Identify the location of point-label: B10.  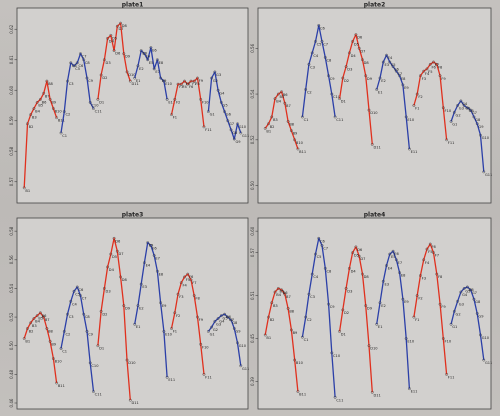
(300, 363).